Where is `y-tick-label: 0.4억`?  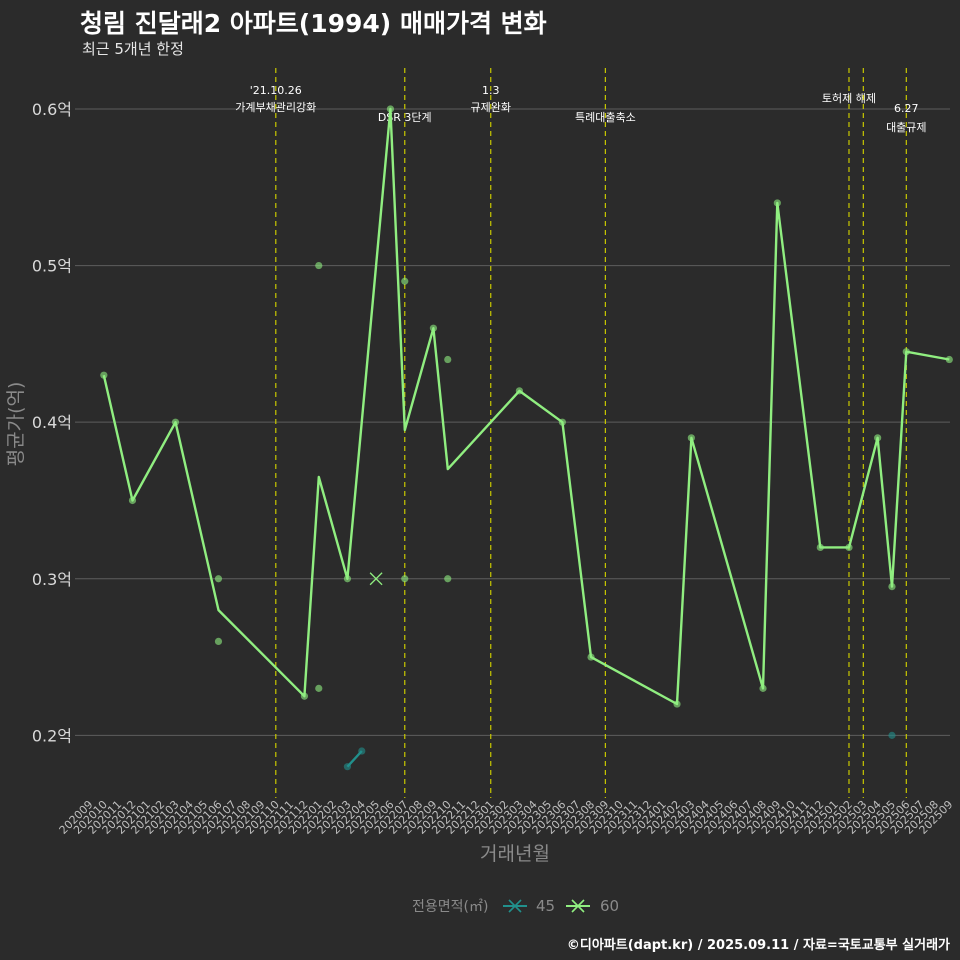 y-tick-label: 0.4억 is located at coordinates (52, 422).